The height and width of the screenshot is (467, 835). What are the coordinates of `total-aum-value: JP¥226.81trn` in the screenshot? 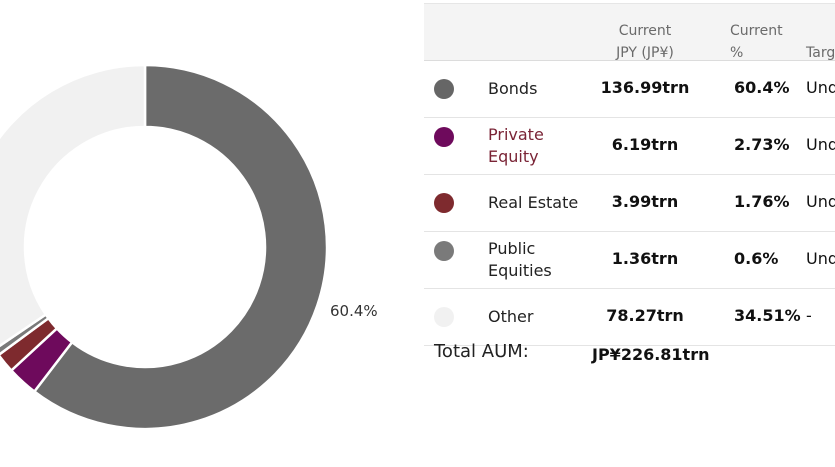 It's located at (651, 354).